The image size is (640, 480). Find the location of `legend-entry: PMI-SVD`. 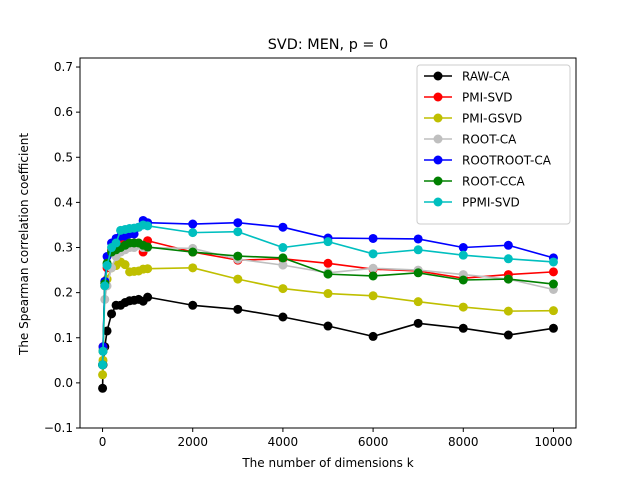

legend-entry: PMI-SVD is located at coordinates (468, 98).